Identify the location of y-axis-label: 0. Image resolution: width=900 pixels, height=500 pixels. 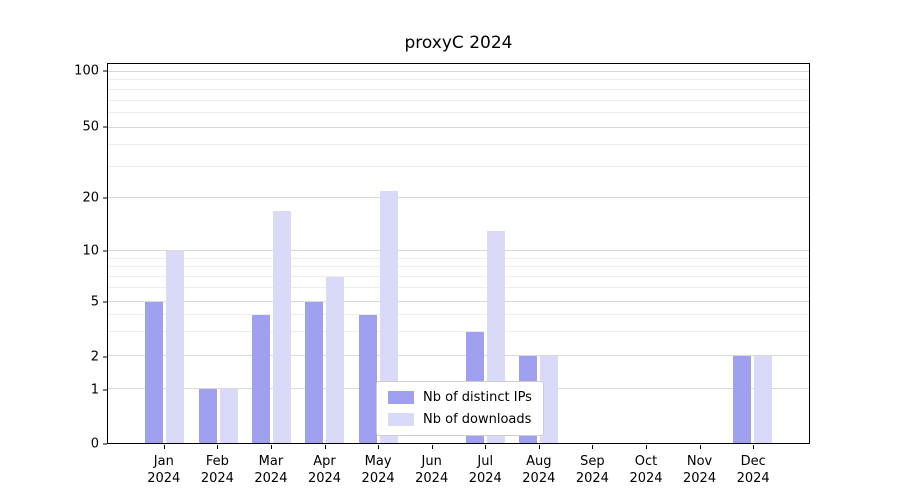
(94, 444).